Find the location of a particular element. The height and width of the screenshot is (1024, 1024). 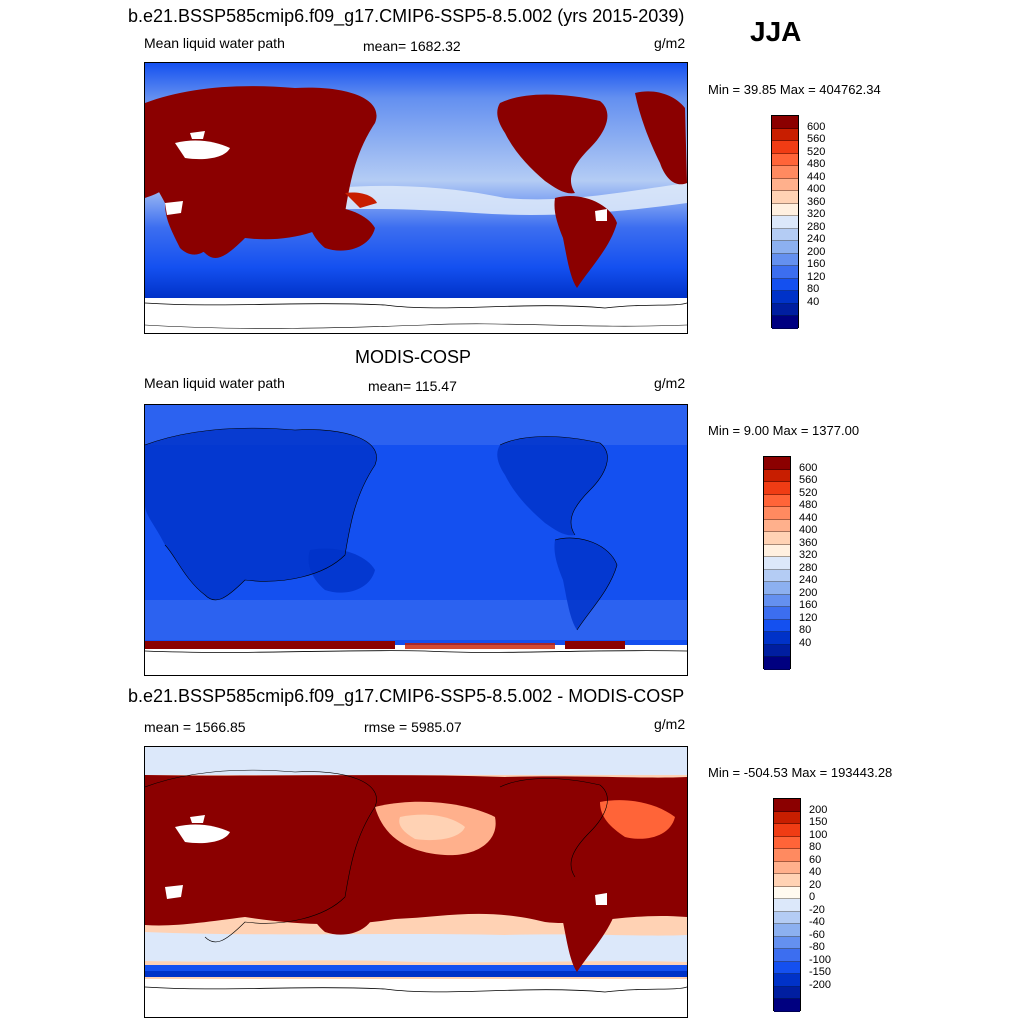

colorbar-tick-label: 0 is located at coordinates (812, 897).